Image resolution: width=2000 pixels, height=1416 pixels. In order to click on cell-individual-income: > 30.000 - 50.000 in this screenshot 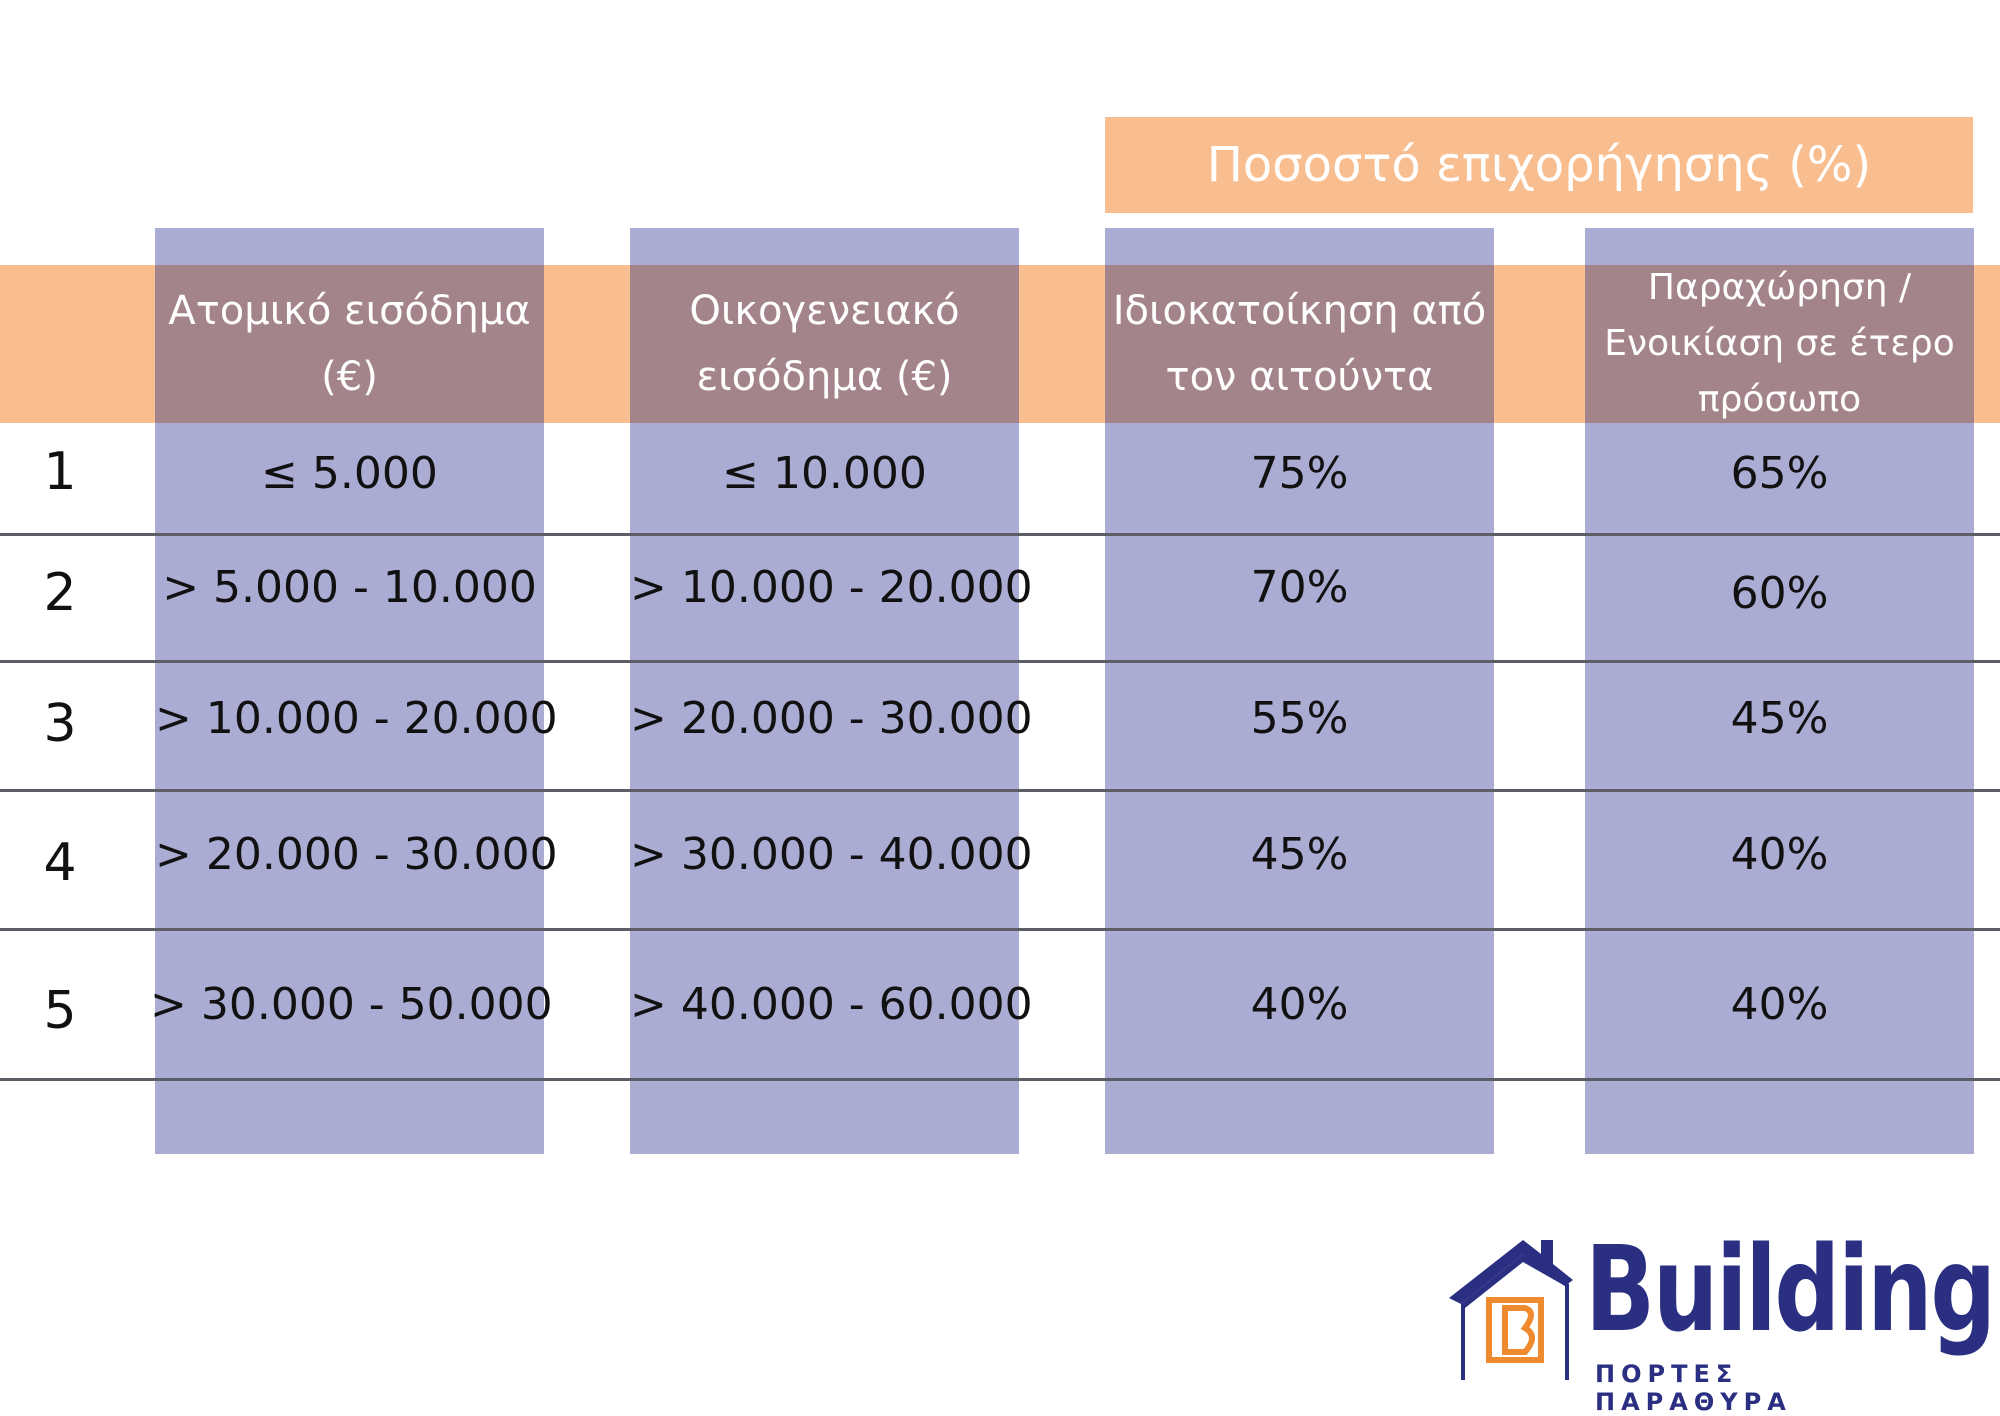, I will do `click(351, 1004)`.